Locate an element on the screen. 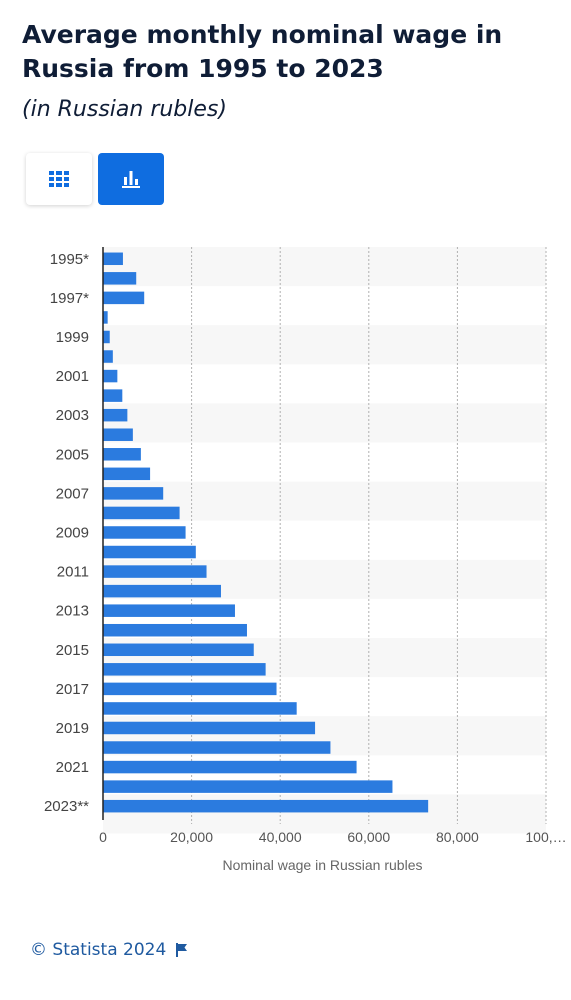 The image size is (571, 1000). y-tick-label: 2003 is located at coordinates (72, 415).